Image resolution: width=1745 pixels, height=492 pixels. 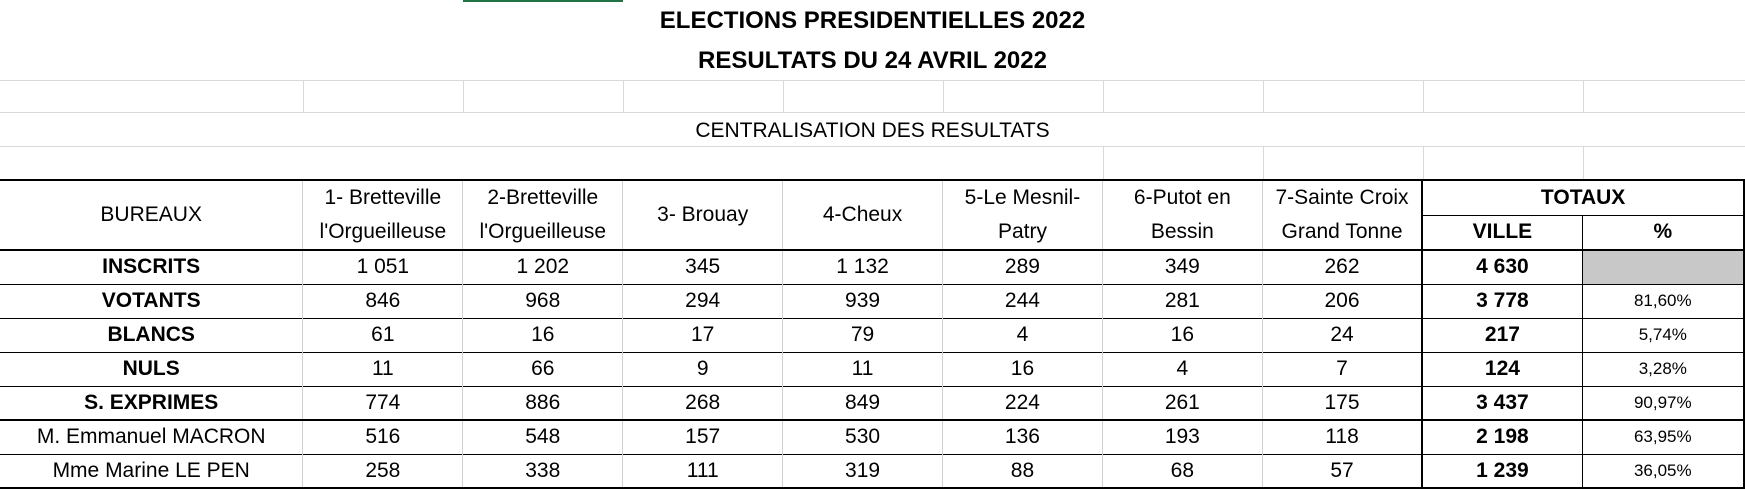 What do you see at coordinates (542, 266) in the screenshot?
I see `table-cell: 1 202` at bounding box center [542, 266].